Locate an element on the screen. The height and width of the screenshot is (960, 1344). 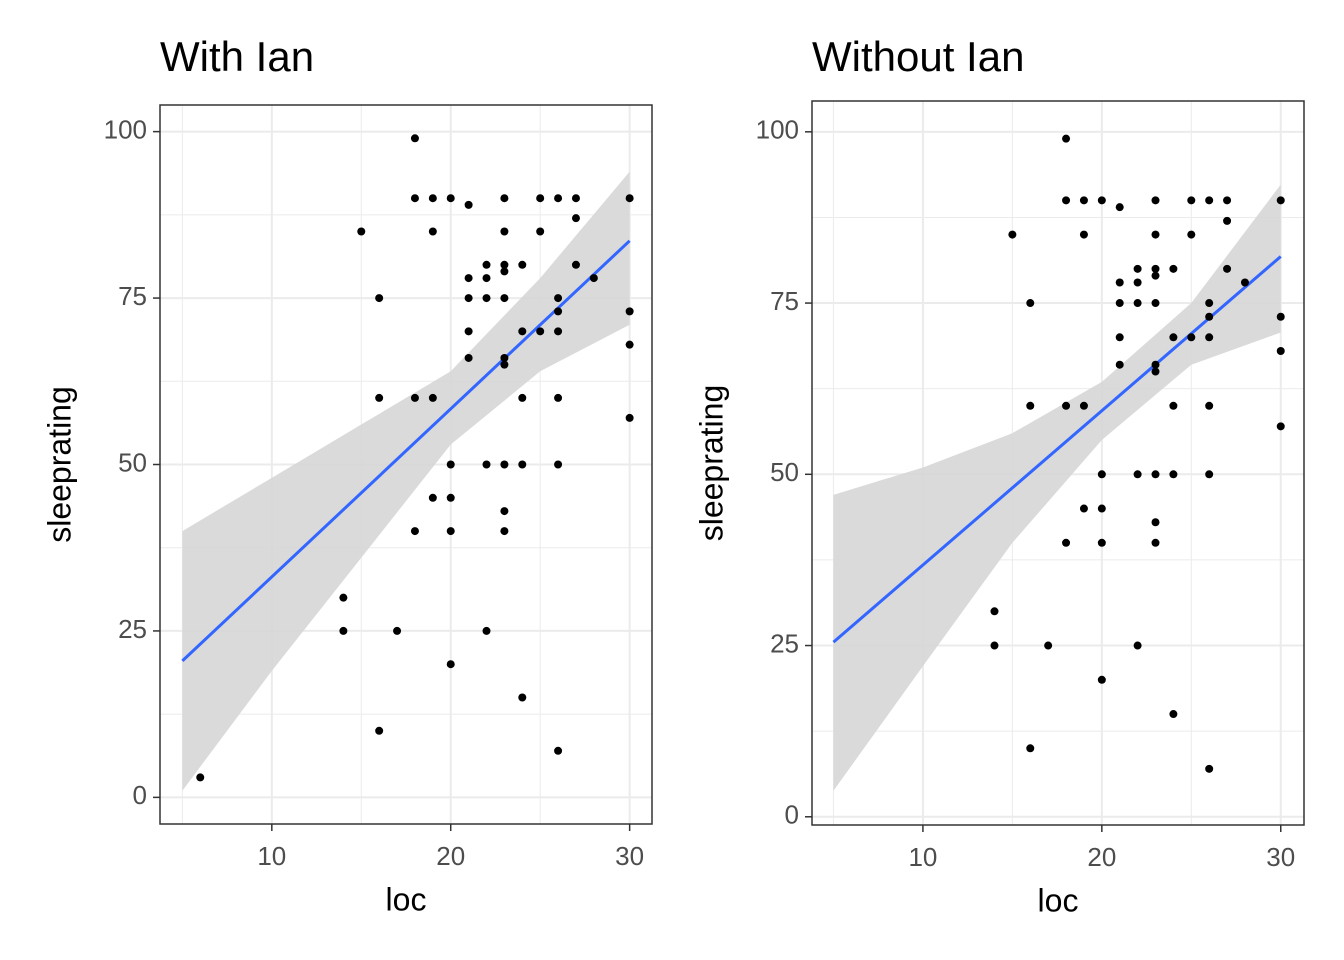
y-tick-label: 25 is located at coordinates (132, 629).